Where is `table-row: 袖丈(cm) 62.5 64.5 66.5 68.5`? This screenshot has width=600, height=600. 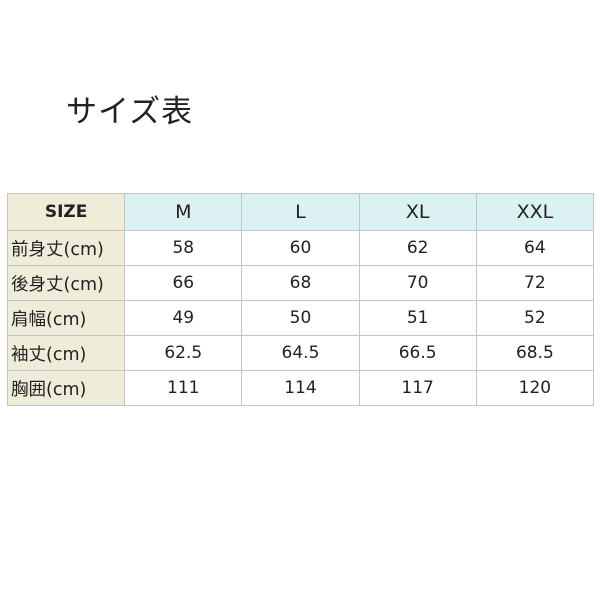 table-row: 袖丈(cm) 62.5 64.5 66.5 68.5 is located at coordinates (300, 353).